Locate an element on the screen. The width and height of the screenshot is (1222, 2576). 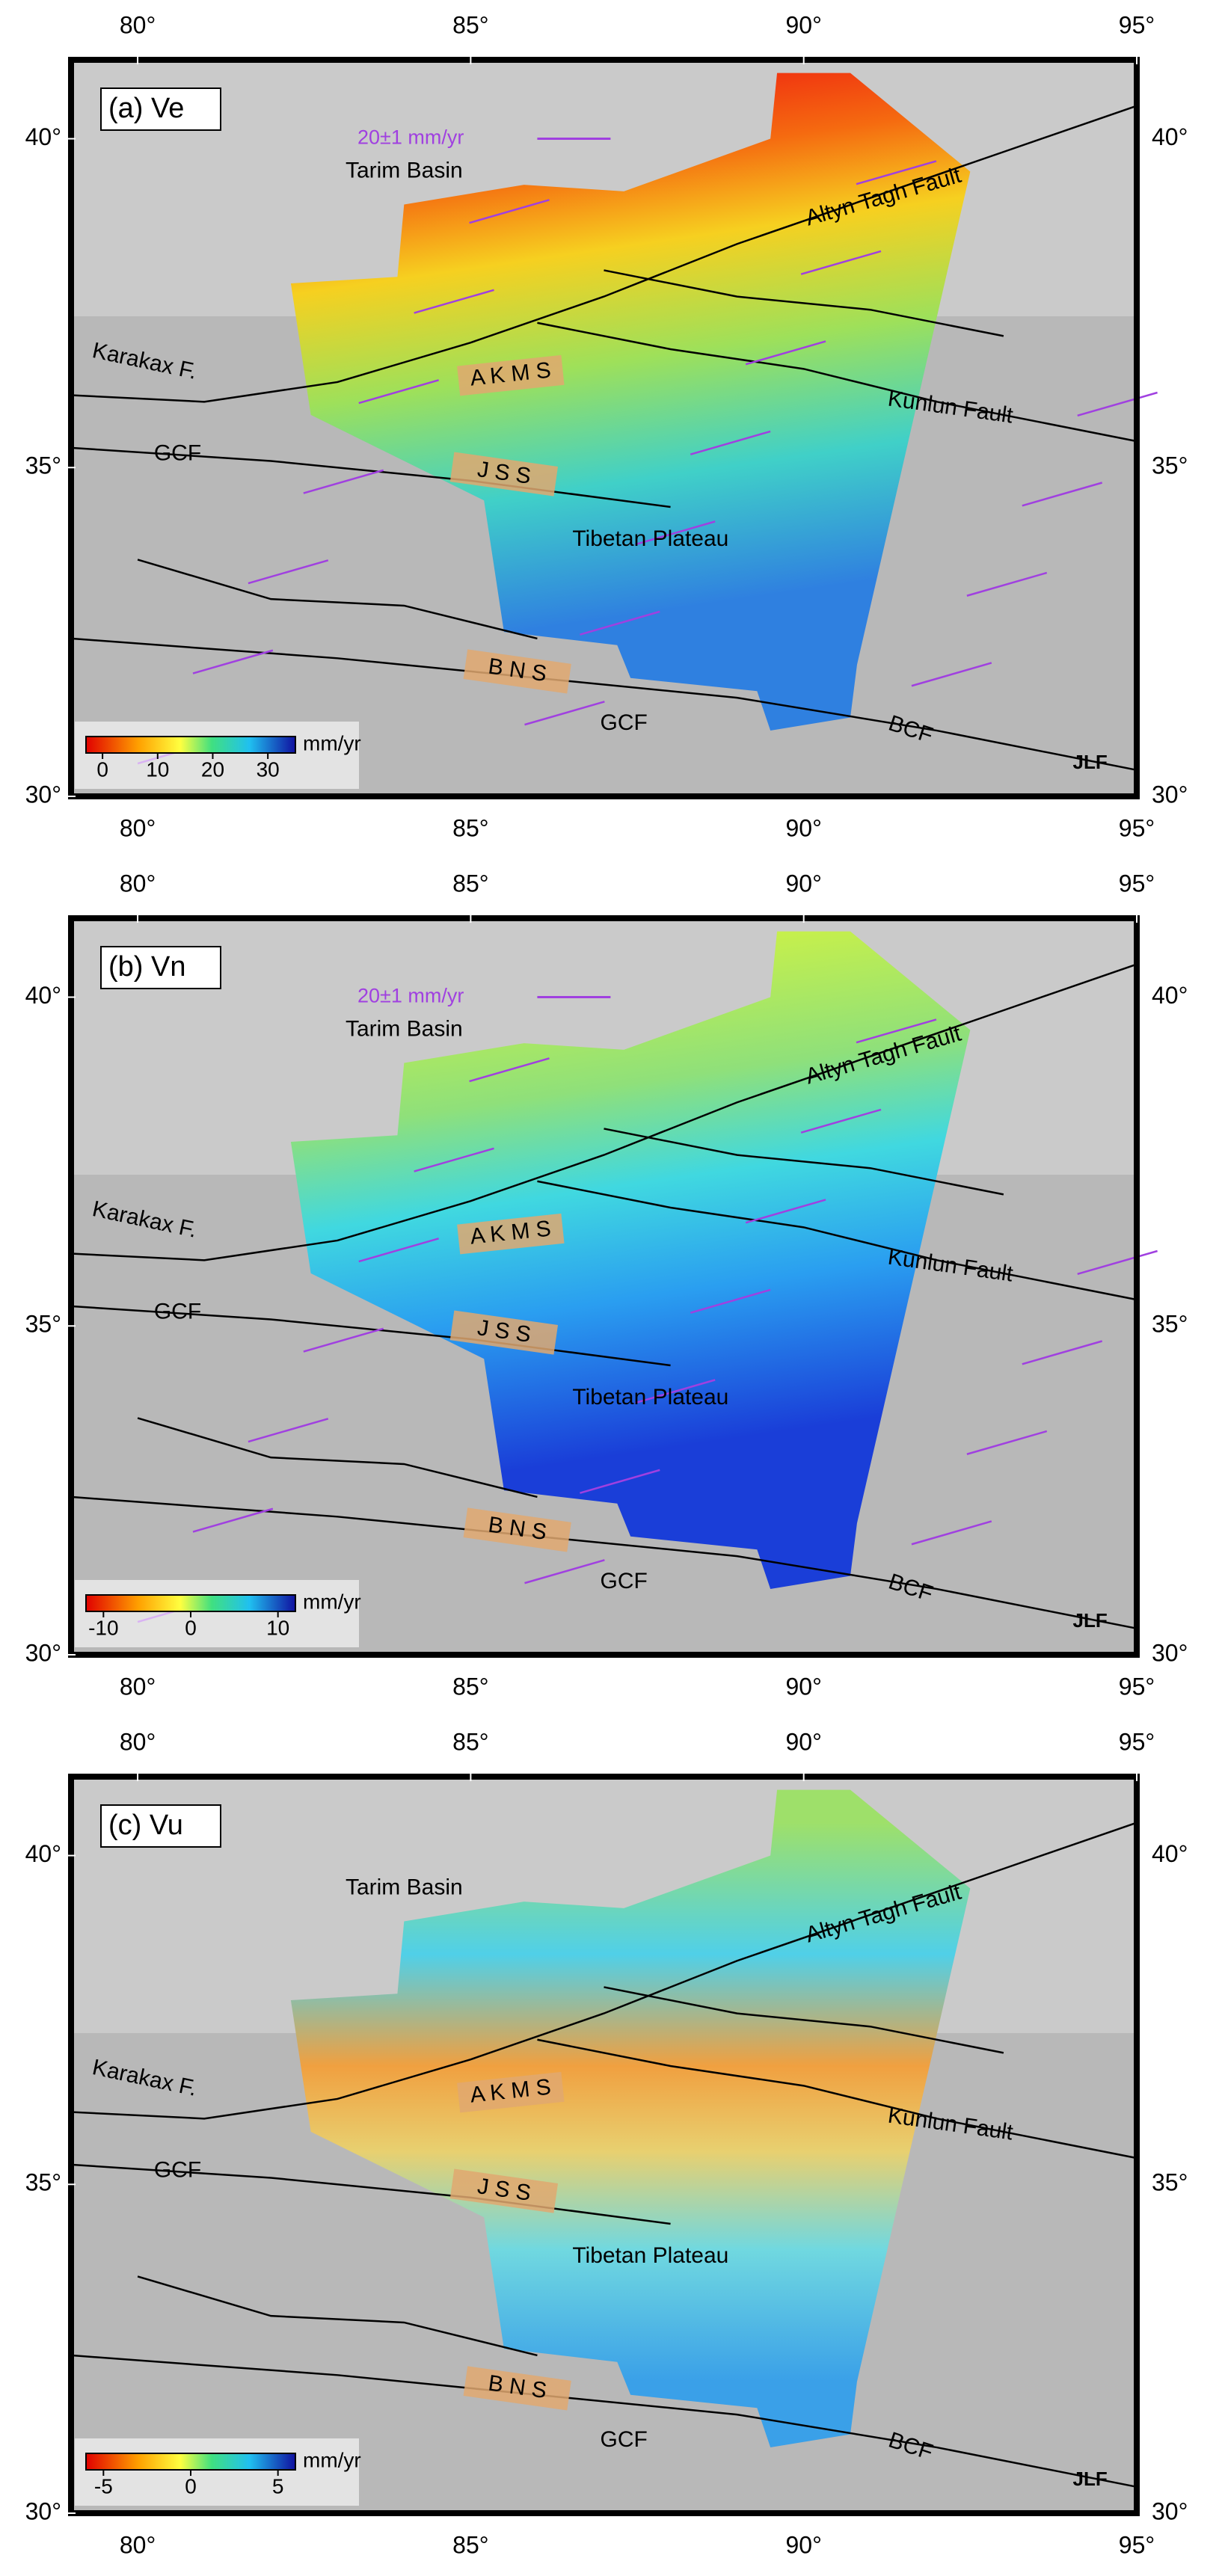
lon-label-bottom: 90° is located at coordinates (803, 2544).